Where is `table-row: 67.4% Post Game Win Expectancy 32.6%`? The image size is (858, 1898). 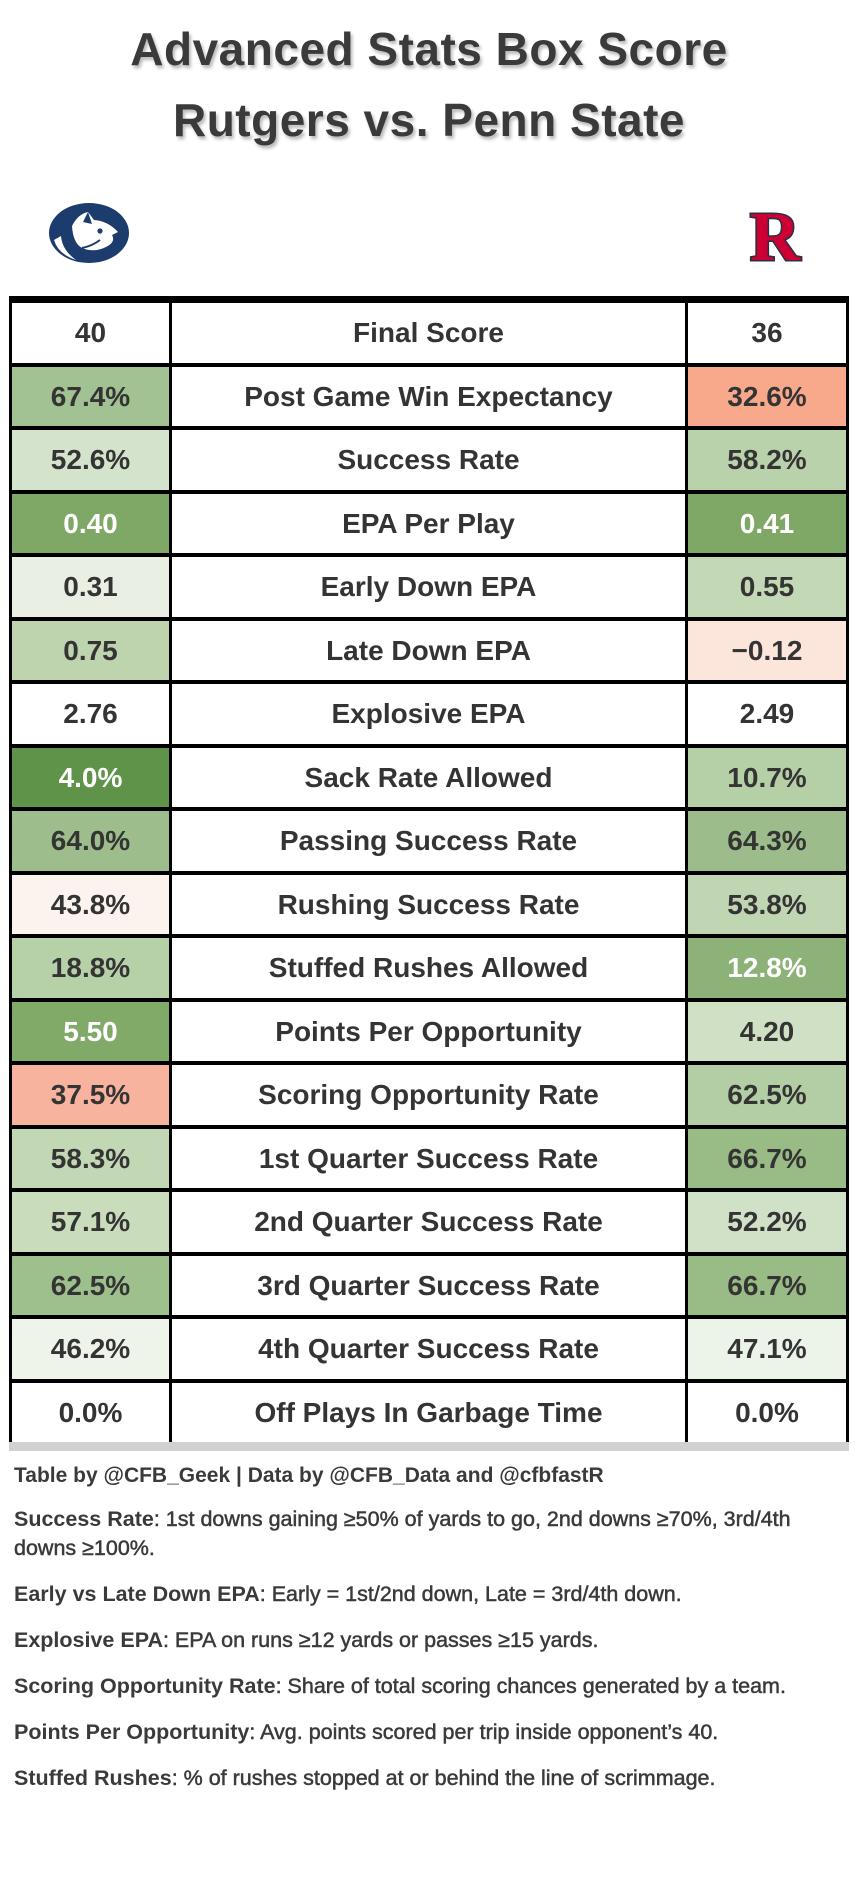
table-row: 67.4% Post Game Win Expectancy 32.6% is located at coordinates (429, 398).